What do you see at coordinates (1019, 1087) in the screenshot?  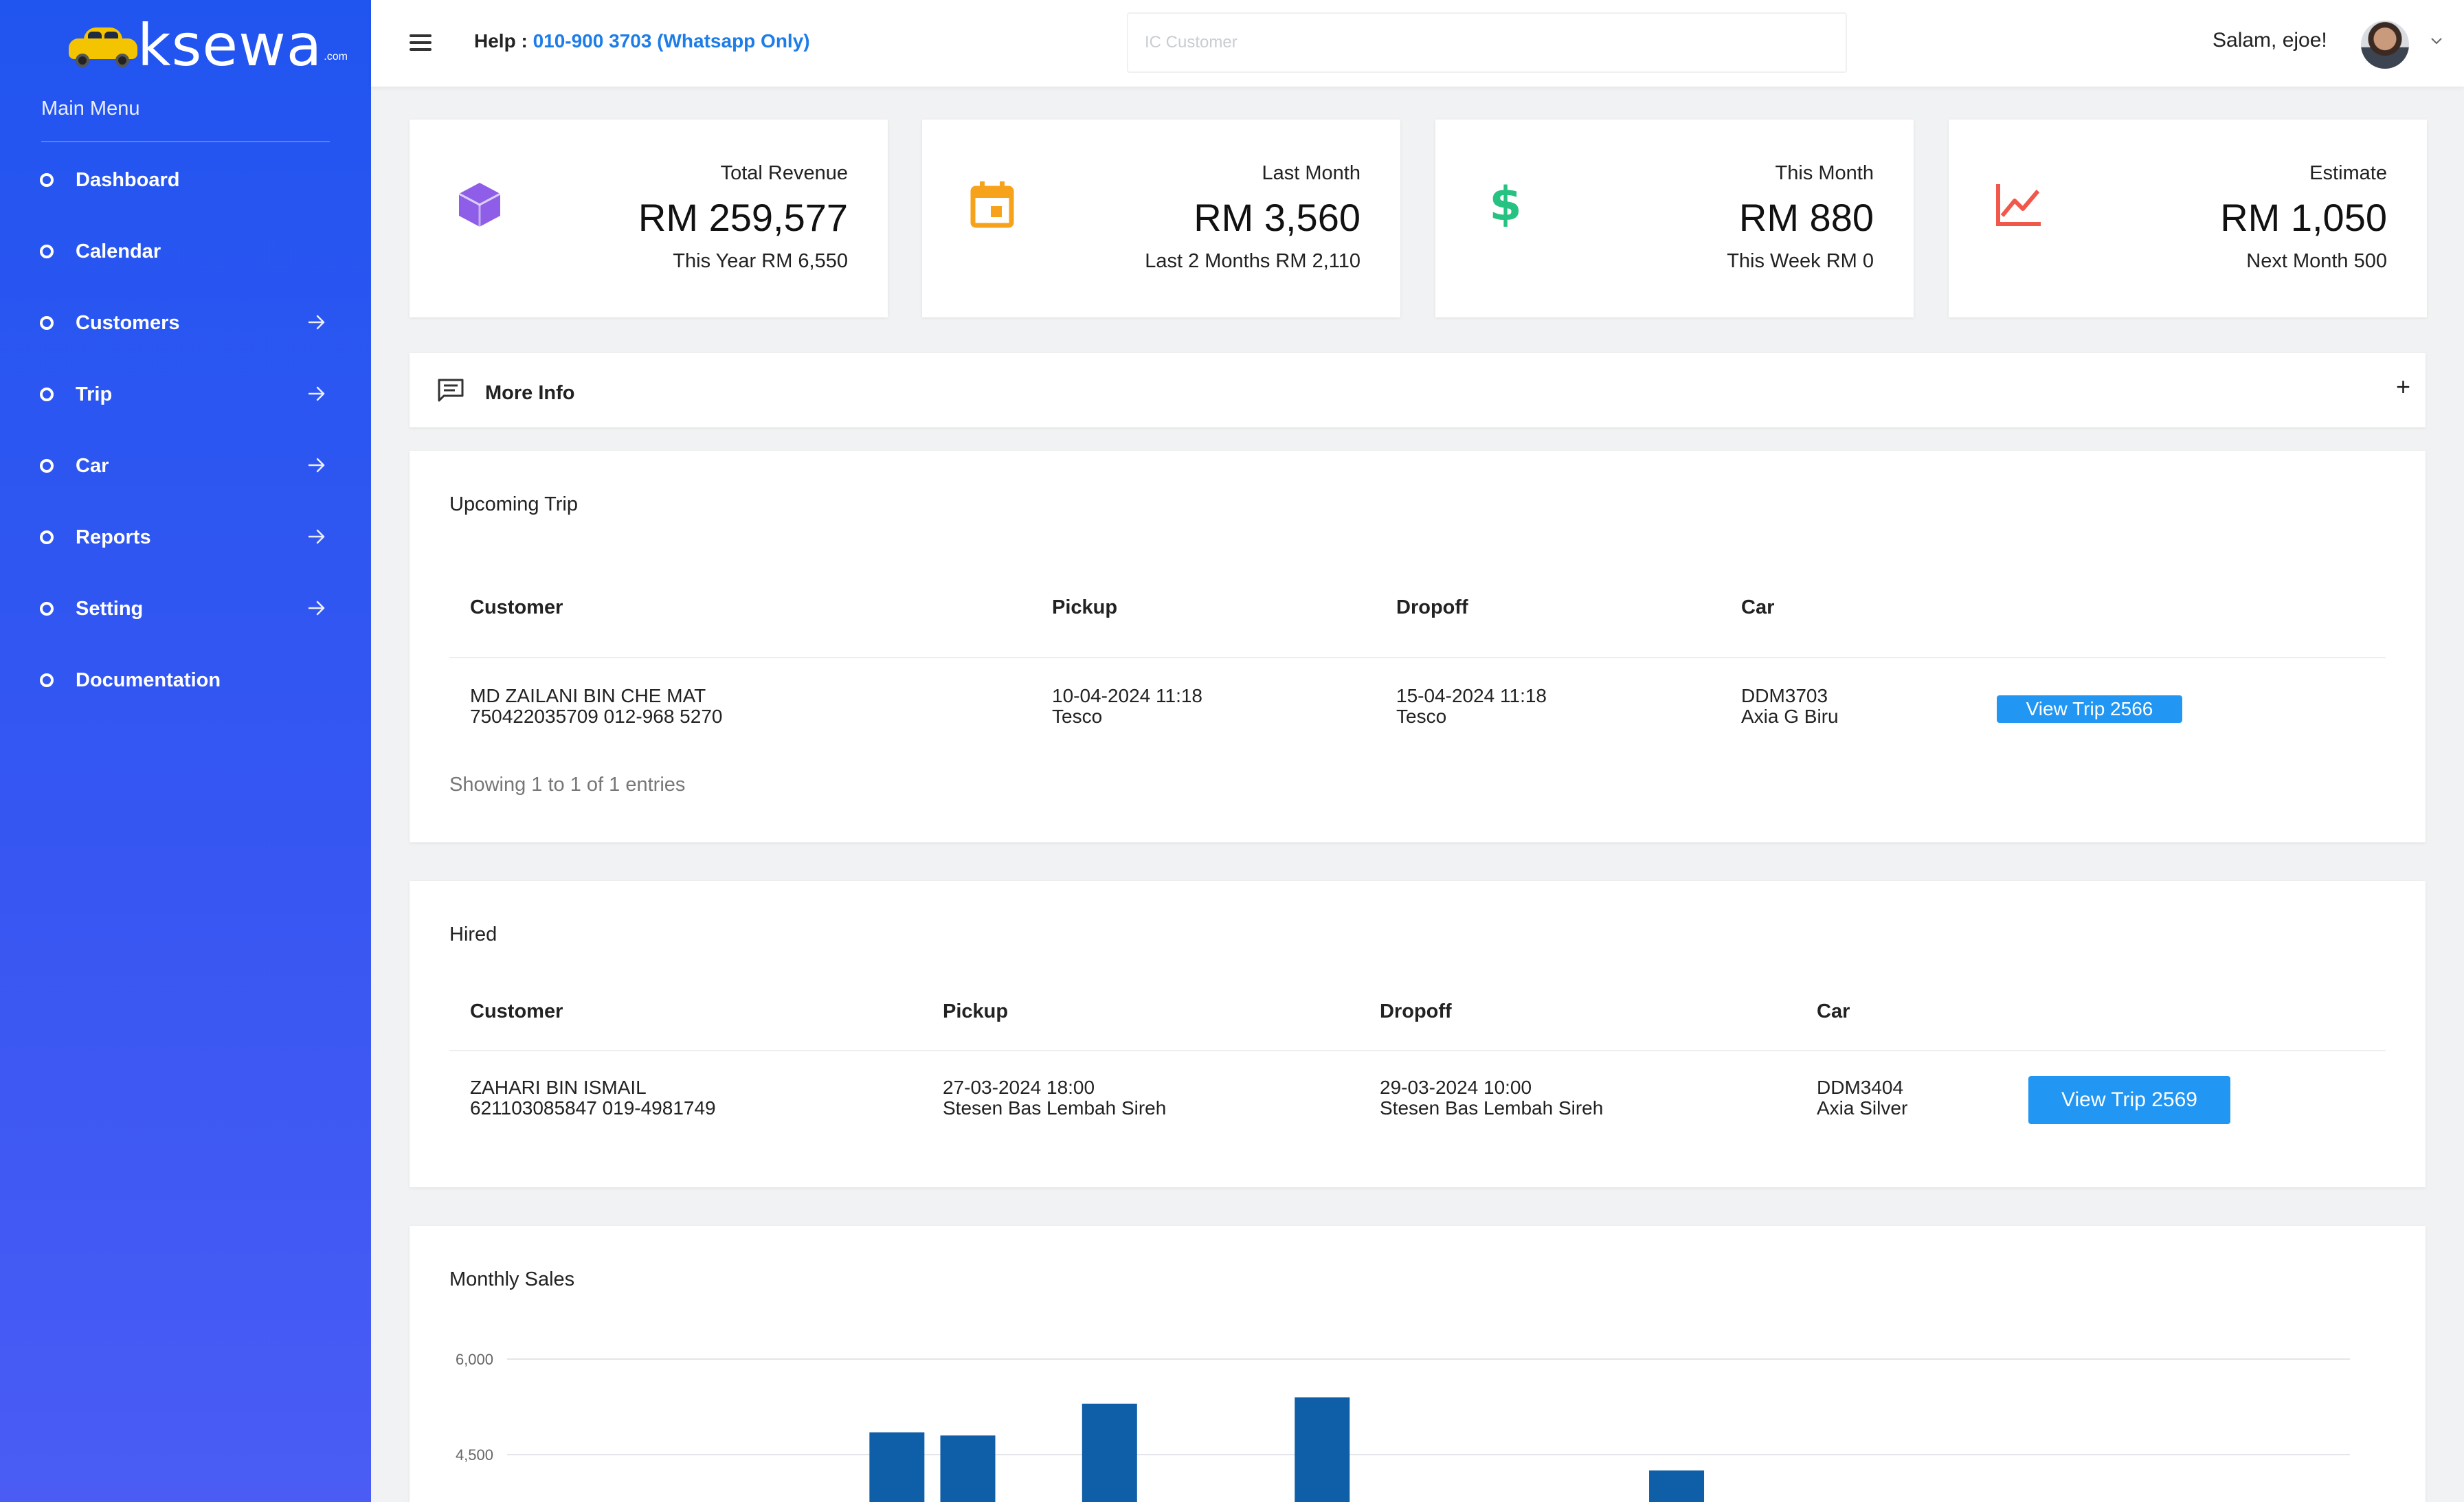 I see `pickup-date: 27-03-2024 18:00` at bounding box center [1019, 1087].